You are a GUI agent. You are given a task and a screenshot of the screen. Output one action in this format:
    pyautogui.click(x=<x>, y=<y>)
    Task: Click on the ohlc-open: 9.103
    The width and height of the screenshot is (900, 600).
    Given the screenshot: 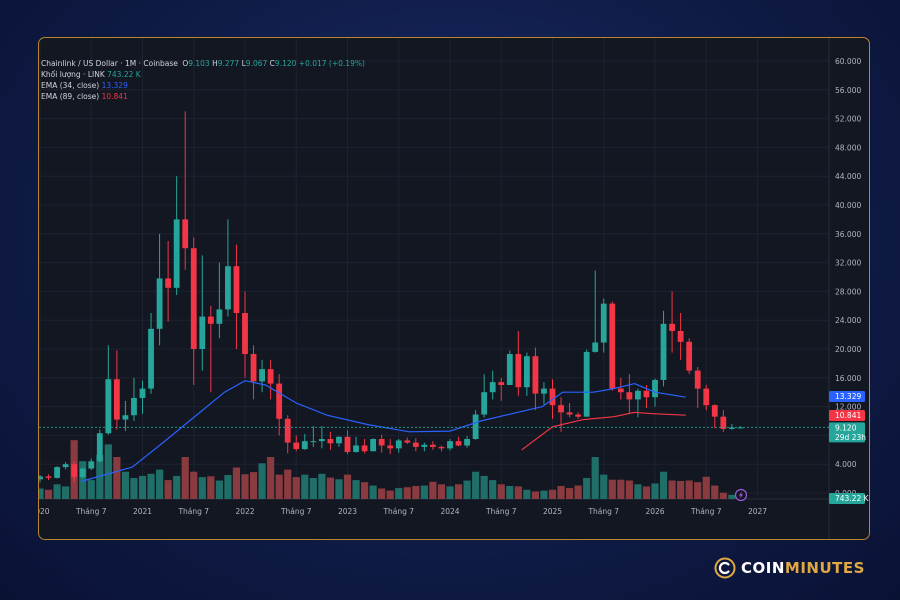 What is the action you would take?
    pyautogui.click(x=199, y=63)
    